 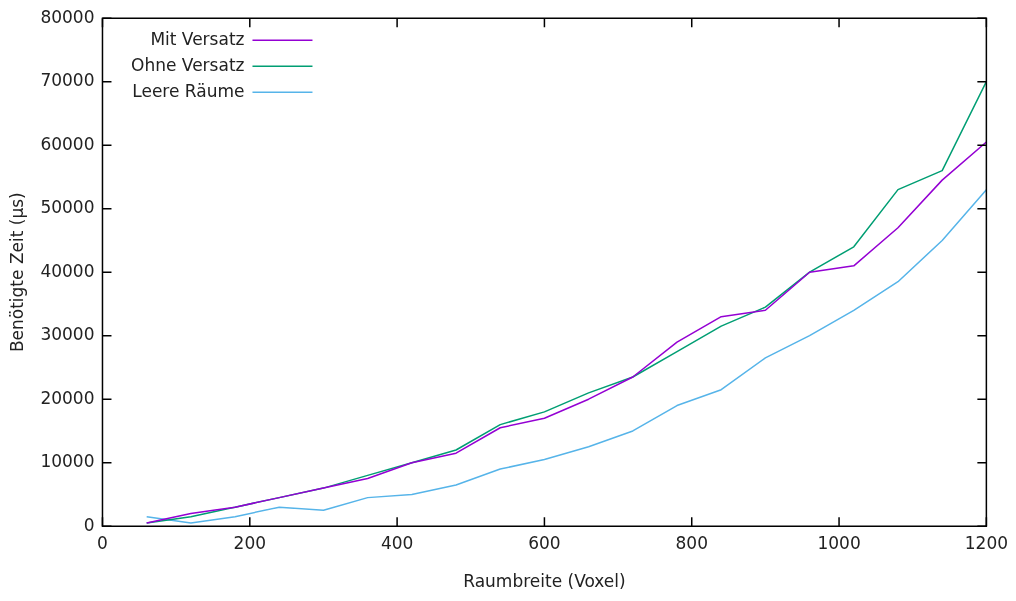 What do you see at coordinates (544, 542) in the screenshot?
I see `x-tick-label: 600` at bounding box center [544, 542].